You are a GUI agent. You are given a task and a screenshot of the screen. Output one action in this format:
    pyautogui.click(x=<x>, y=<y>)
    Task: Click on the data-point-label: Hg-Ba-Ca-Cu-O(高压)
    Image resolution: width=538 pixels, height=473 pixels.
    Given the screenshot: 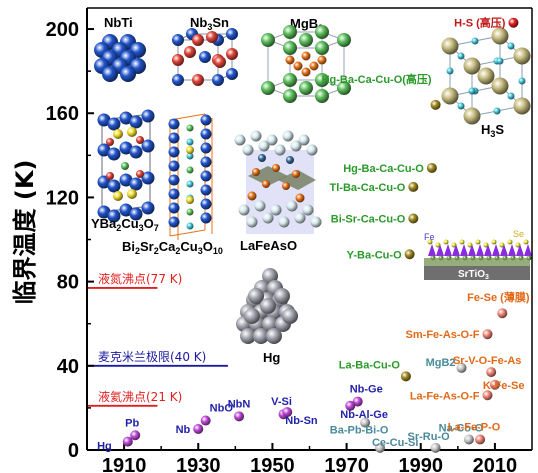 What is the action you would take?
    pyautogui.click(x=377, y=79)
    